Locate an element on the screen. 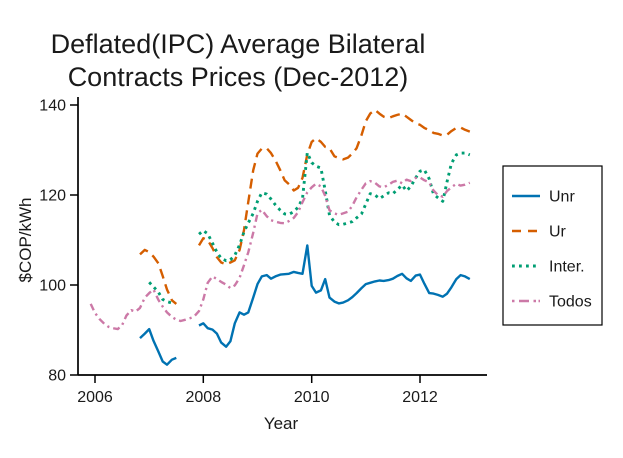  y-axis-label: $COP/kWh is located at coordinates (25, 239).